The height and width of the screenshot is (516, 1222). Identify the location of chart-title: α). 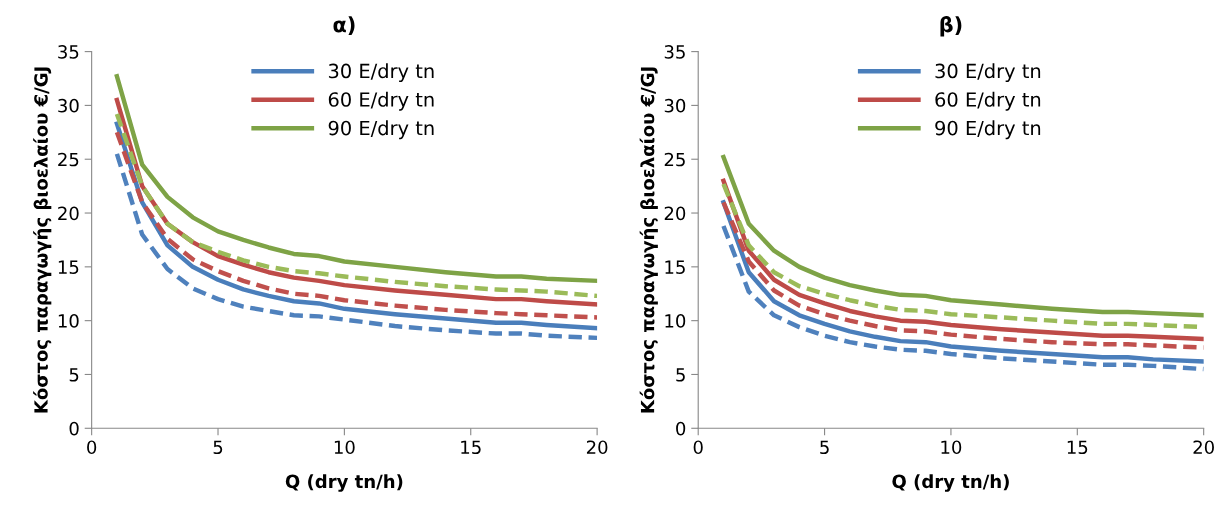
(344, 25).